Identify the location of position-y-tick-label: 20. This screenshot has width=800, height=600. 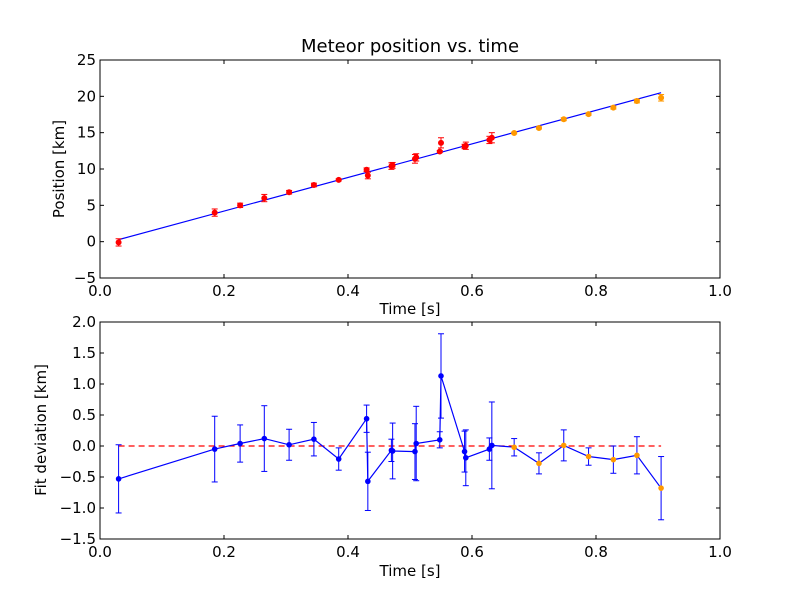
(86, 96).